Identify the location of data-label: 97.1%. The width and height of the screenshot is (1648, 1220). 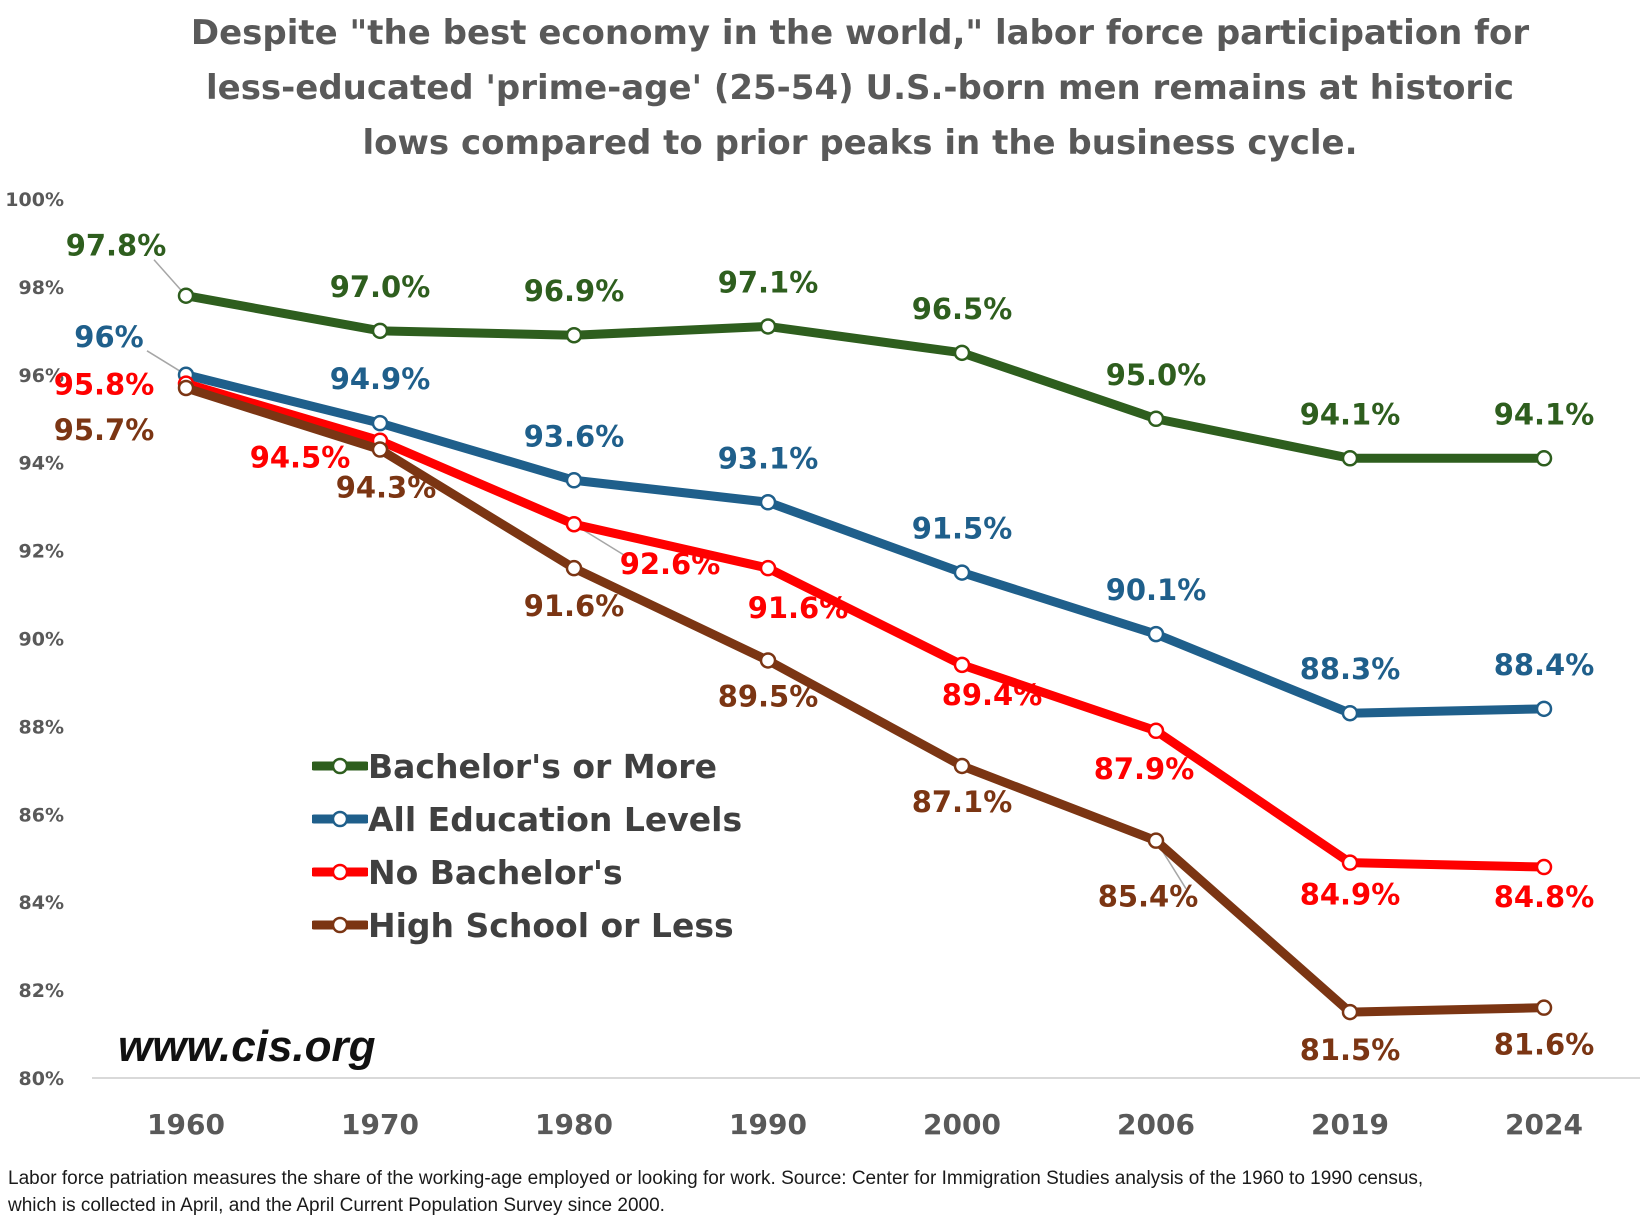
(768, 282).